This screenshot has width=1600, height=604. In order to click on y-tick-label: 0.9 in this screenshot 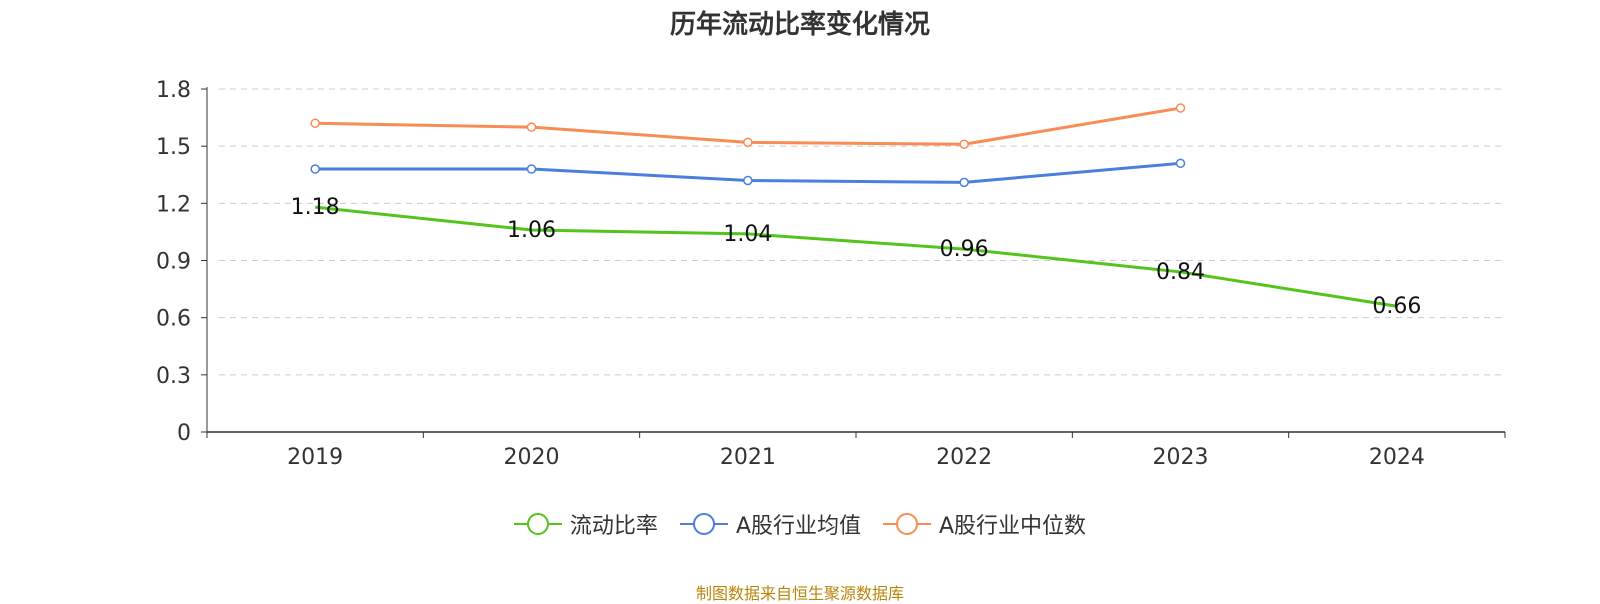, I will do `click(173, 262)`.